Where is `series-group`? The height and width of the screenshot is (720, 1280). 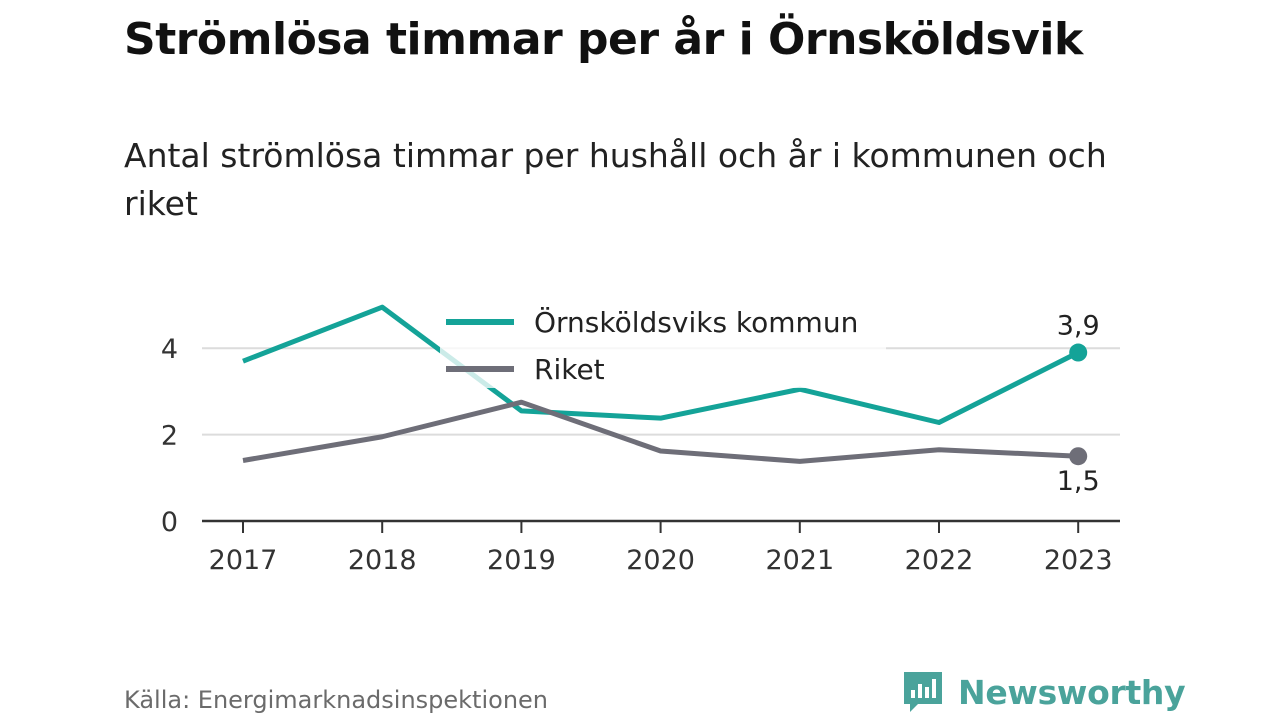
series-group is located at coordinates (665, 385).